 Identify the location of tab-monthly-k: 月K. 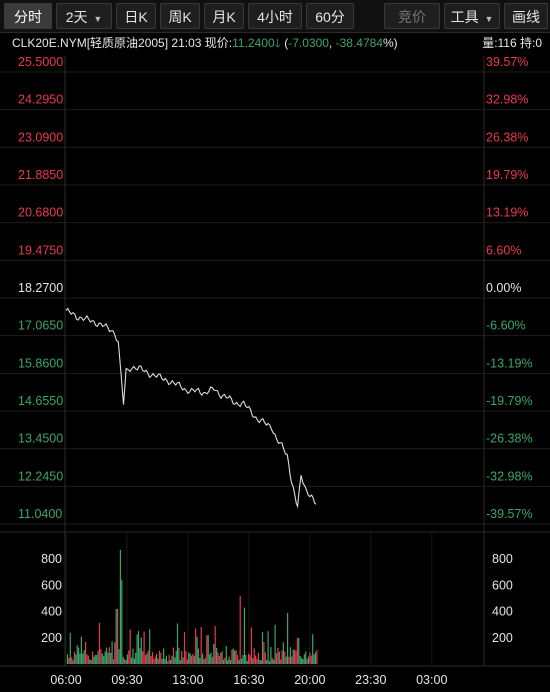
(224, 16).